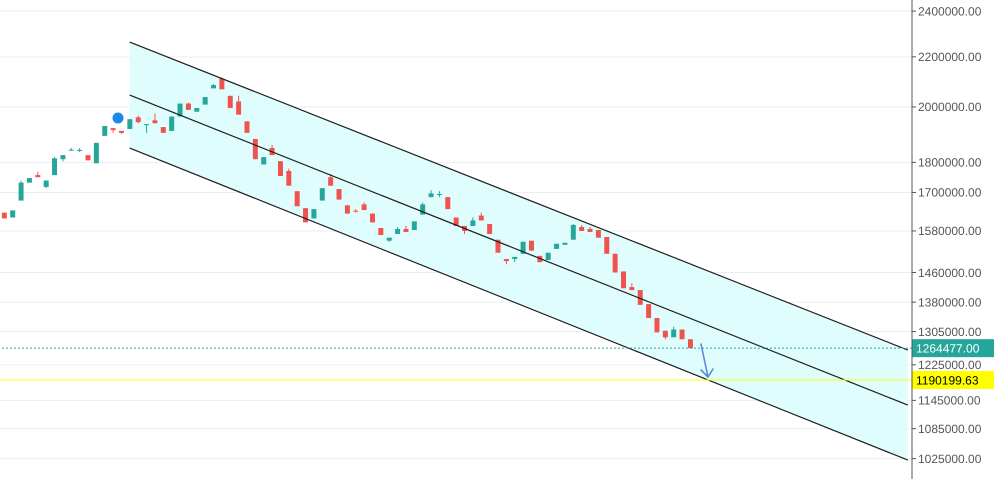  Describe the element at coordinates (950, 11) in the screenshot. I see `y-tick-label: 2400000.00` at that location.